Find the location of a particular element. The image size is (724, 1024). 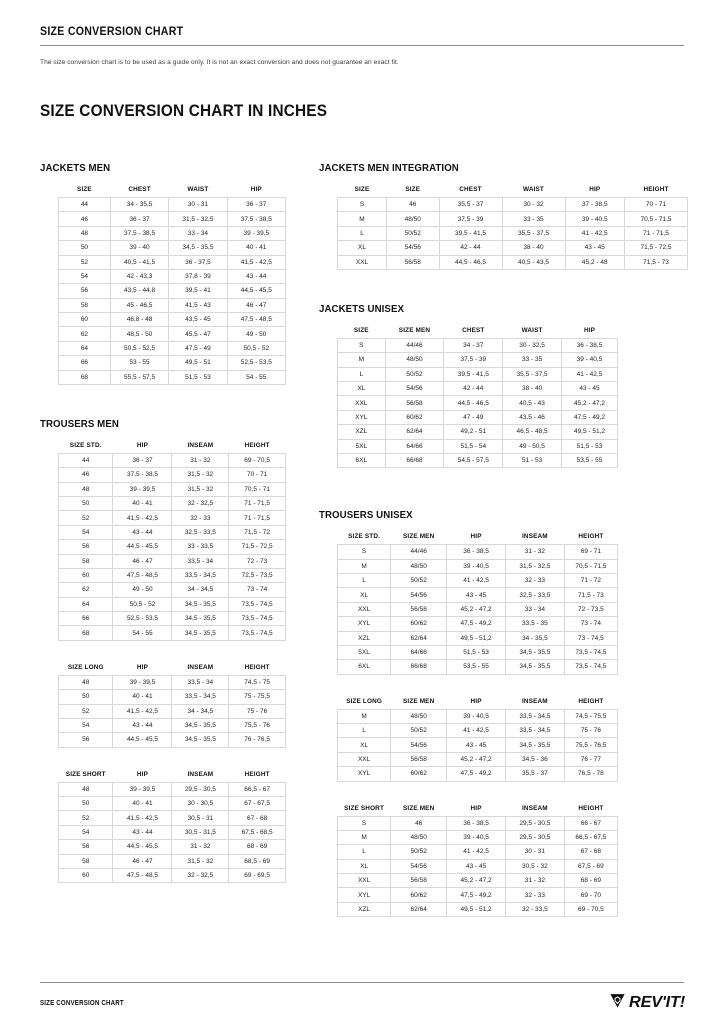

table-cell: 44,5 - 46,5 is located at coordinates (470, 262).